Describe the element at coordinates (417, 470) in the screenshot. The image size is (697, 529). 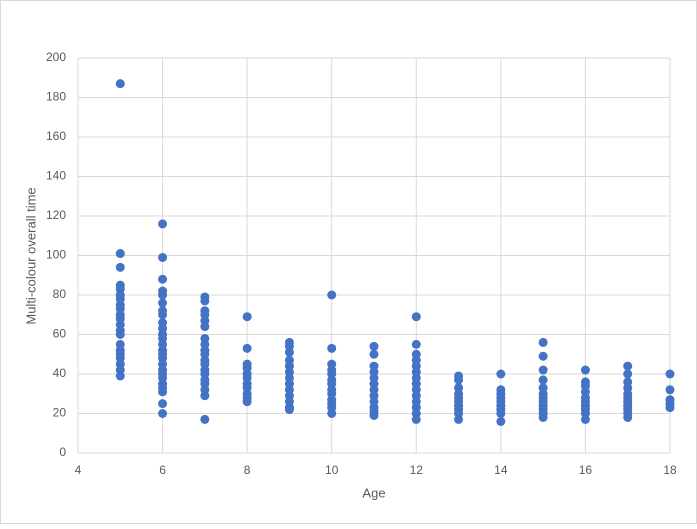
I see `x-tick-label: 12` at that location.